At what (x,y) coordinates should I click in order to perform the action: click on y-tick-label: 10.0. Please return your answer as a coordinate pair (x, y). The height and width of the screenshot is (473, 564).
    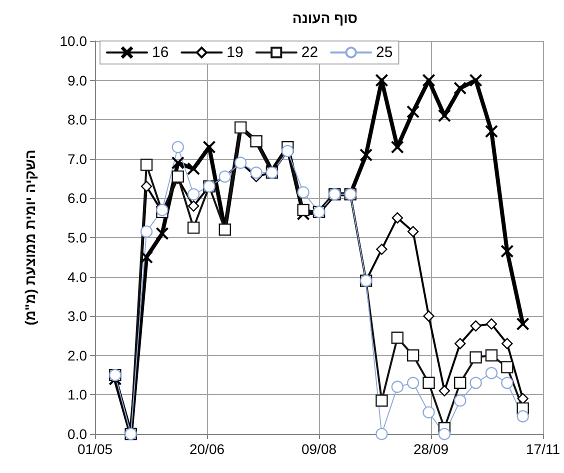
    Looking at the image, I should click on (74, 41).